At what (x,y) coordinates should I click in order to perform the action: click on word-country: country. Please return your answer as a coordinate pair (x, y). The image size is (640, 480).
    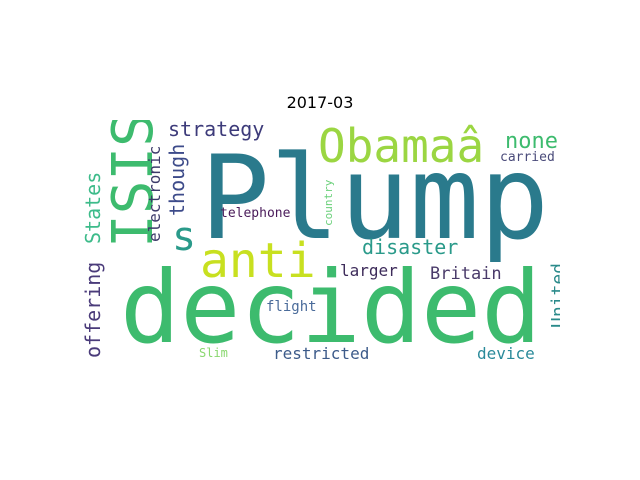
    Looking at the image, I should click on (328, 202).